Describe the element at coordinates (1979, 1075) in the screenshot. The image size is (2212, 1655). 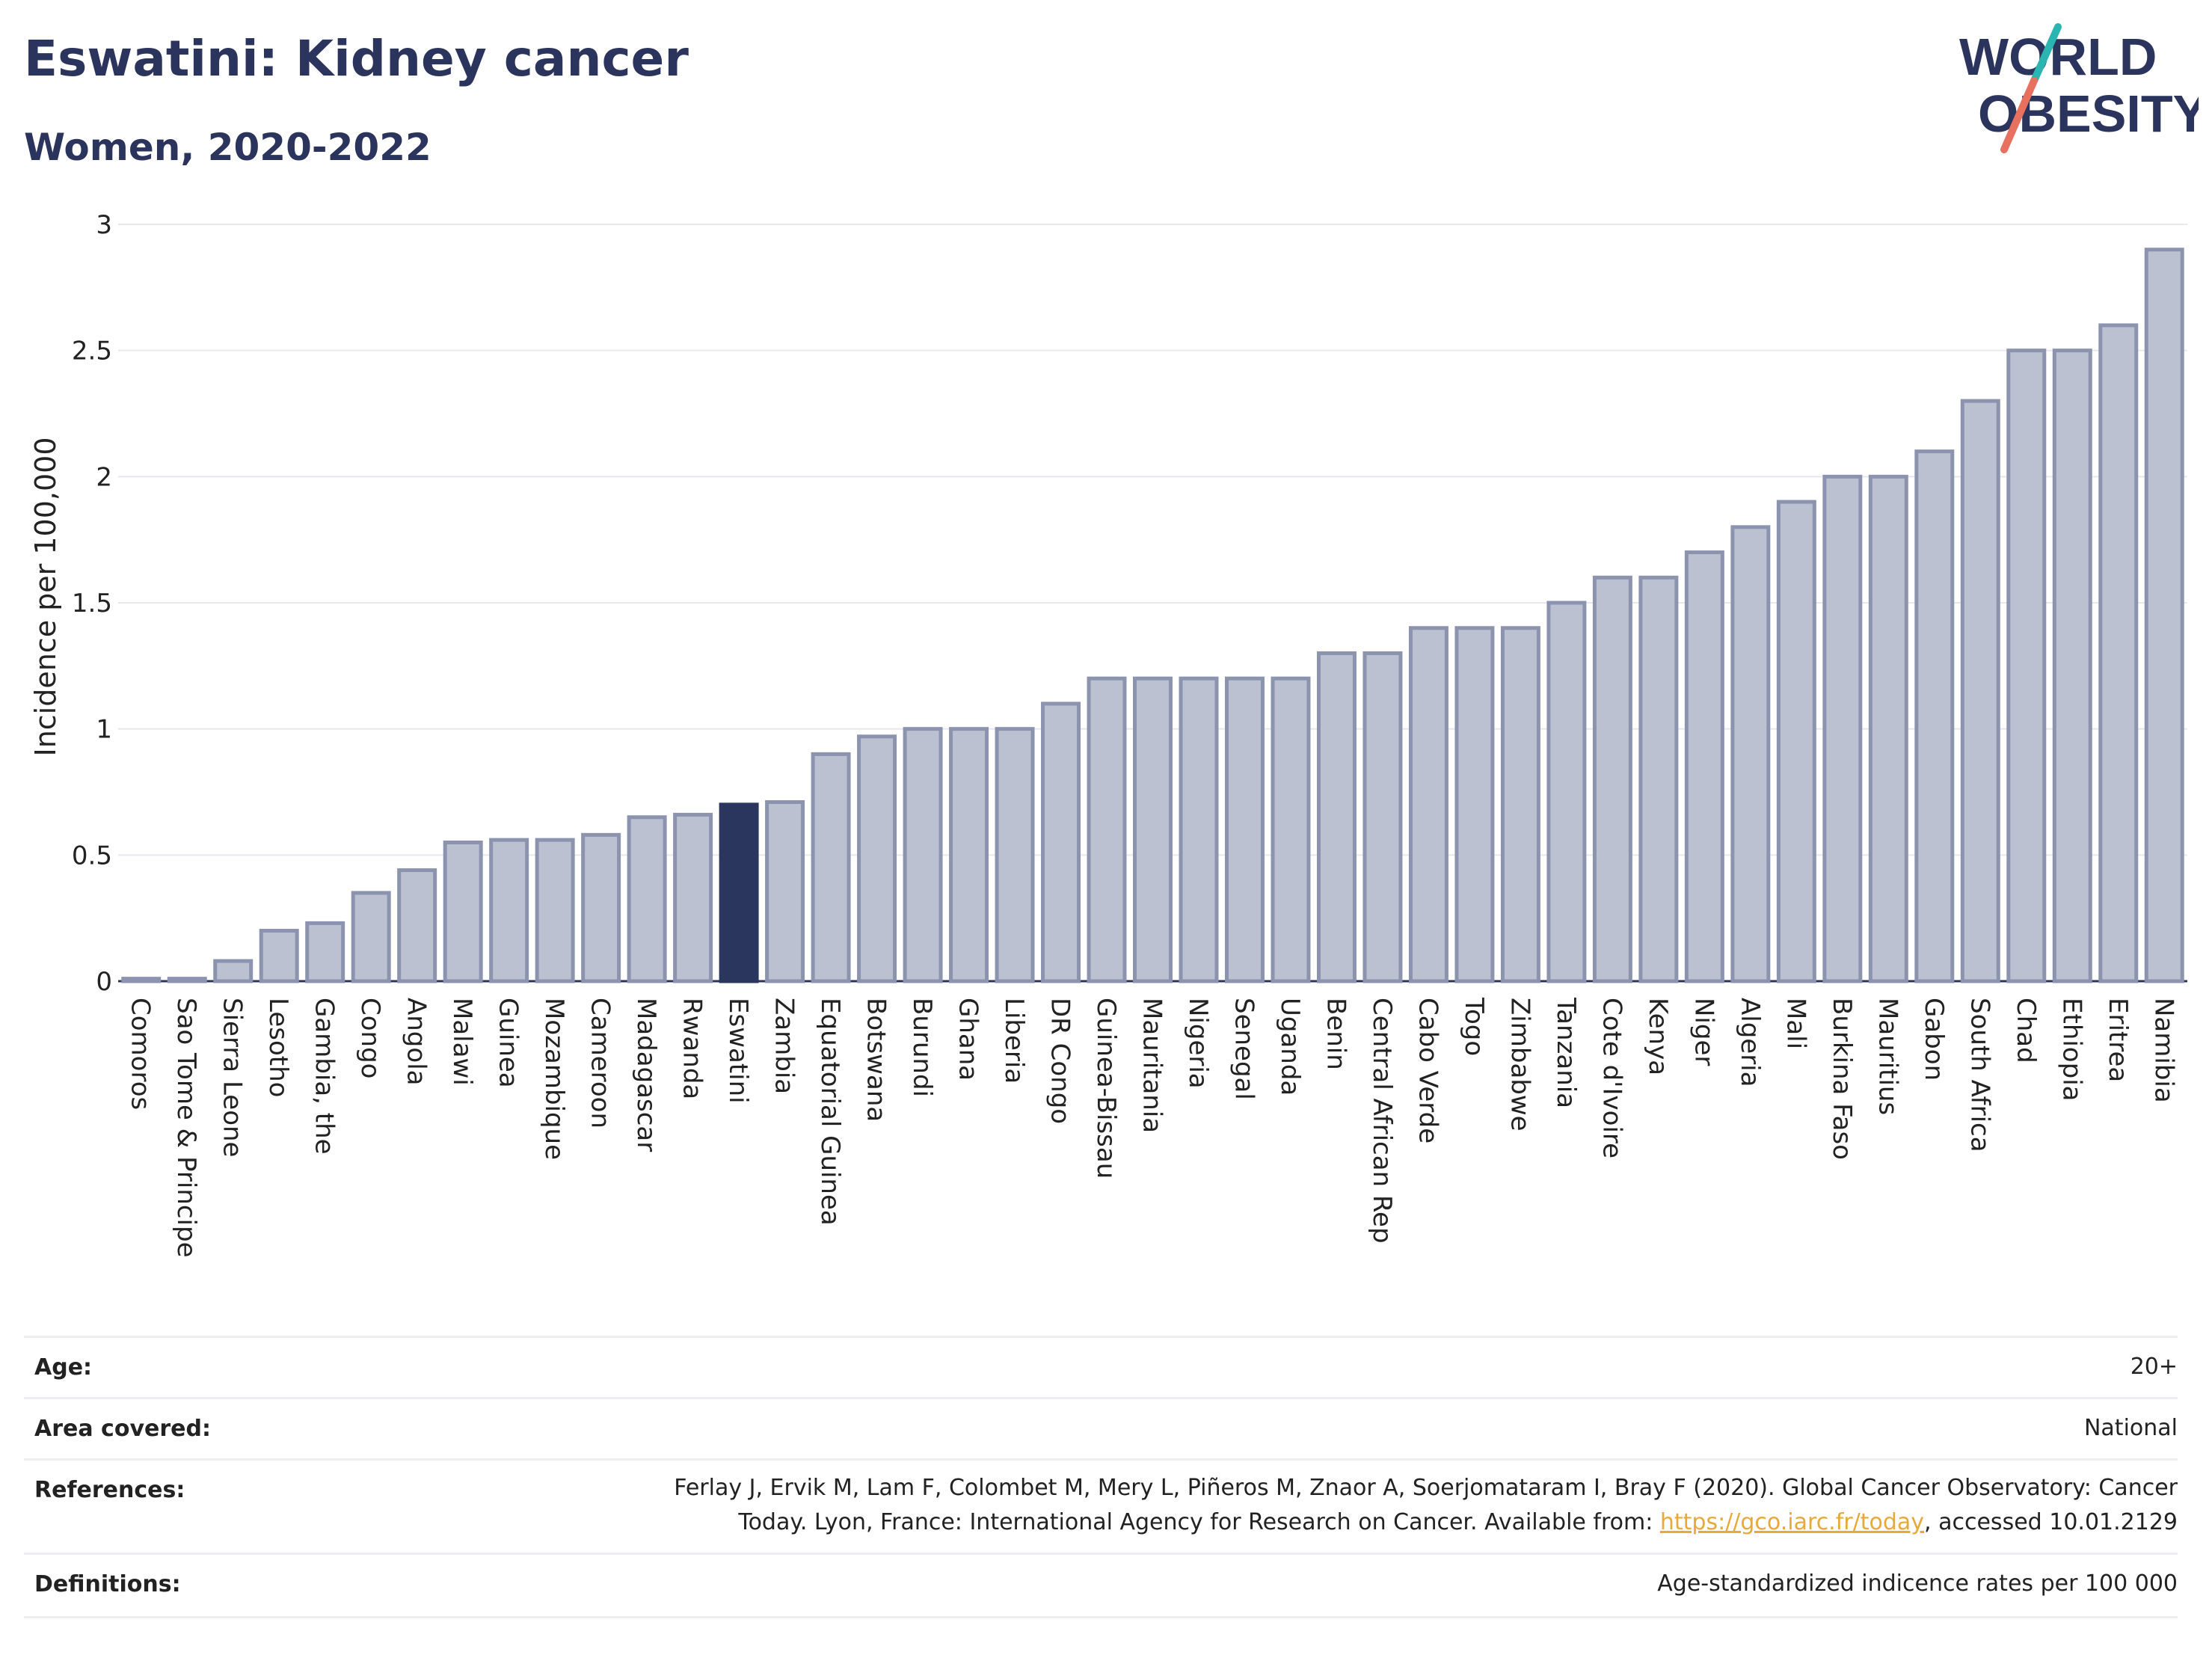
I see `x-tick-label: South Africa` at that location.